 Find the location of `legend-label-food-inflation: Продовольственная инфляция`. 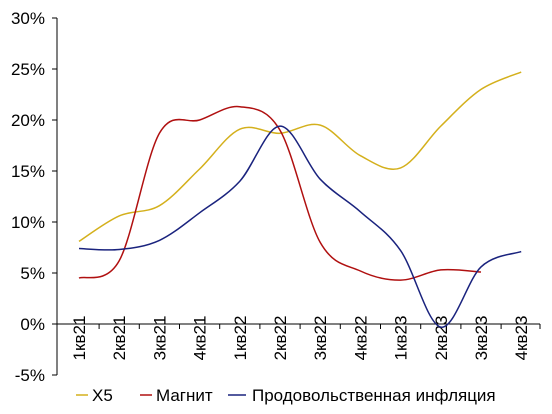

legend-label-food-inflation: Продовольственная инфляция is located at coordinates (374, 395).